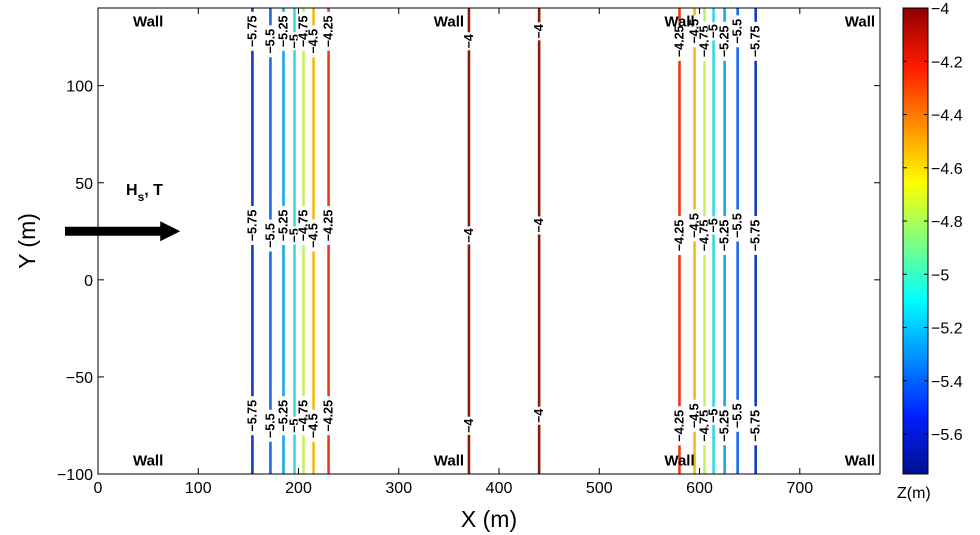 This screenshot has width=980, height=535. I want to click on colorbar, so click(915, 241).